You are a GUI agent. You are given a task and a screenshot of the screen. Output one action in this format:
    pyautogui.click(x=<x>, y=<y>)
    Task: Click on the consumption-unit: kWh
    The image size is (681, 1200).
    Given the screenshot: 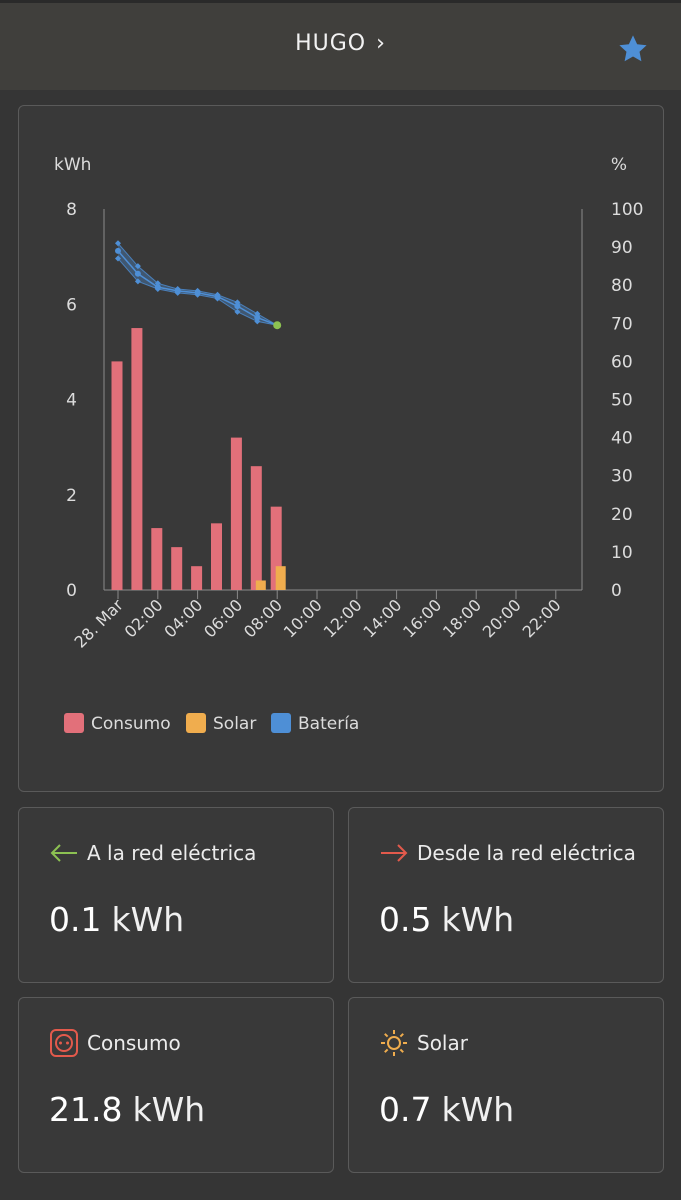 What is the action you would take?
    pyautogui.click(x=169, y=1109)
    